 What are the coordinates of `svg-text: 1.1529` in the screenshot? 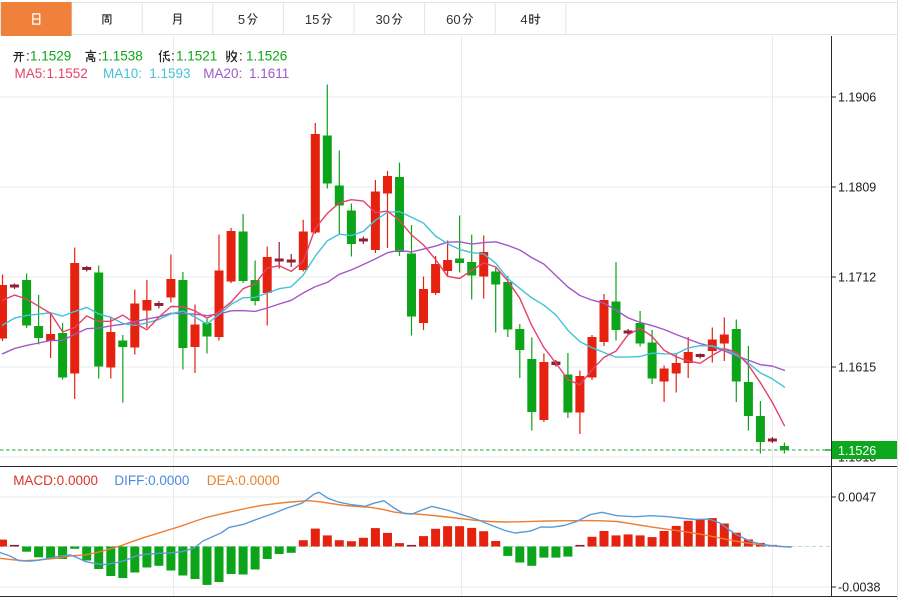 It's located at (50, 55).